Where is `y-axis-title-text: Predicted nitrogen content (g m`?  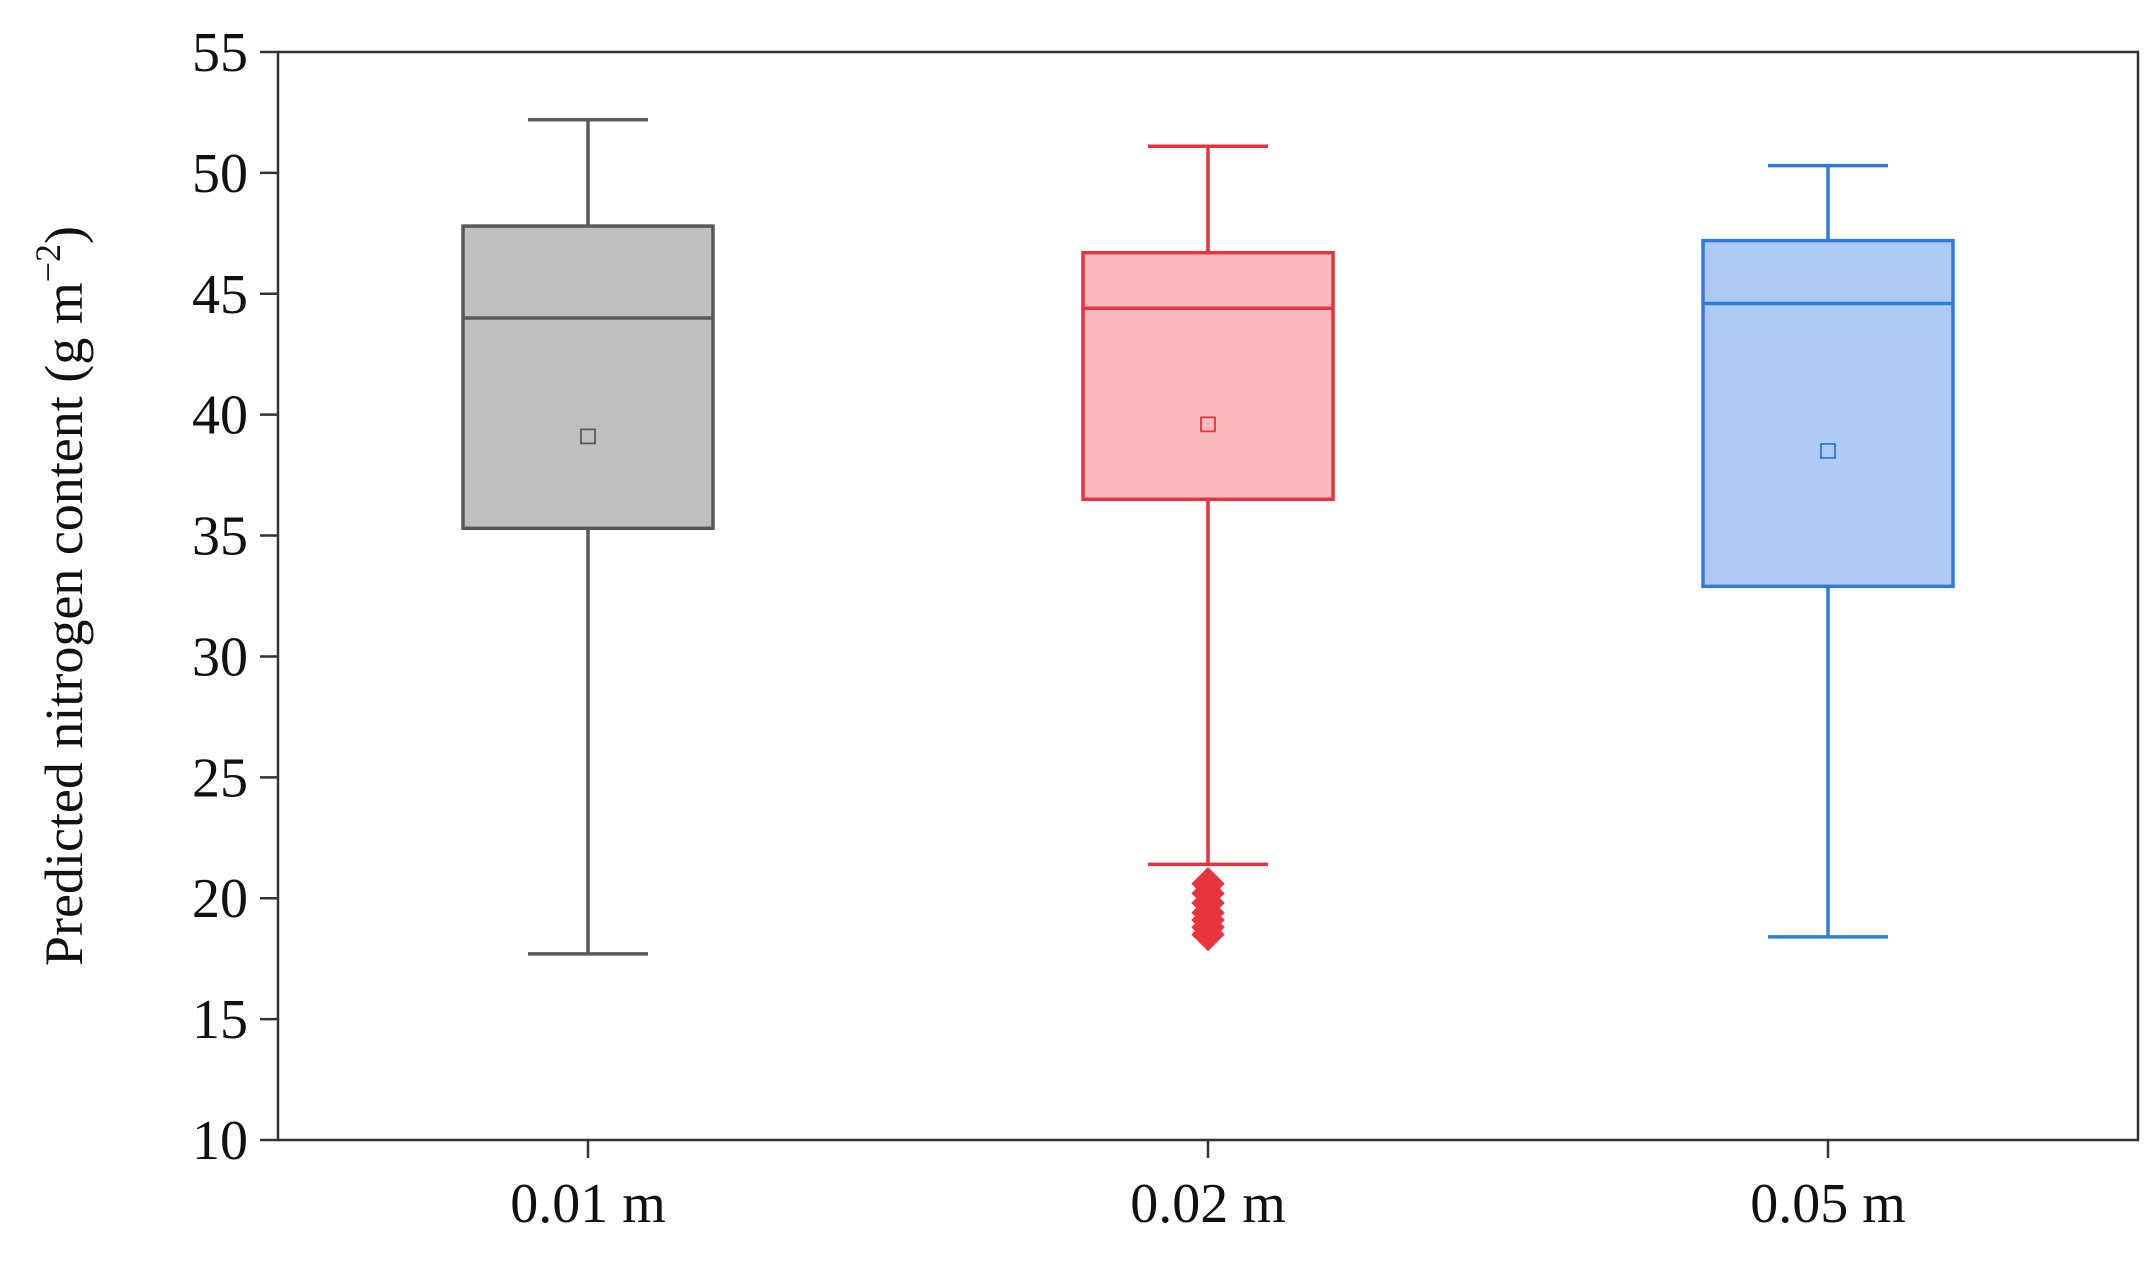
y-axis-title-text: Predicted nitrogen content (g m is located at coordinates (64, 624).